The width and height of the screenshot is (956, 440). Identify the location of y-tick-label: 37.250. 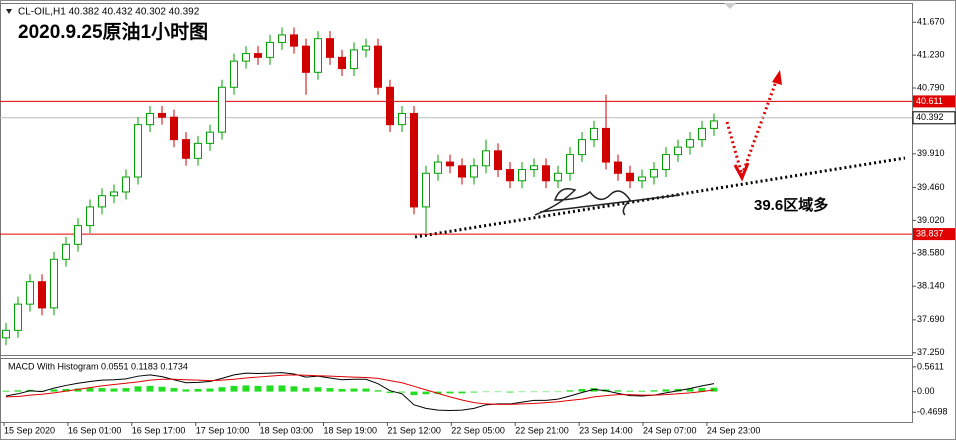
(931, 352).